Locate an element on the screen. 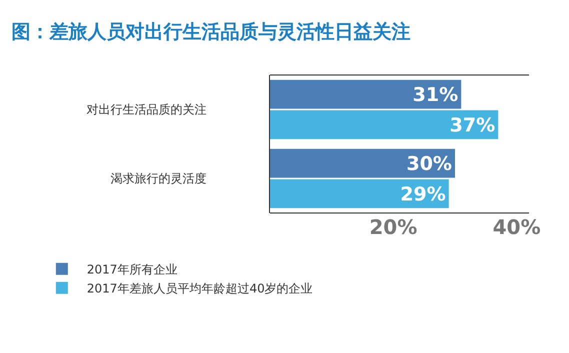  data-label: 37% is located at coordinates (473, 125).